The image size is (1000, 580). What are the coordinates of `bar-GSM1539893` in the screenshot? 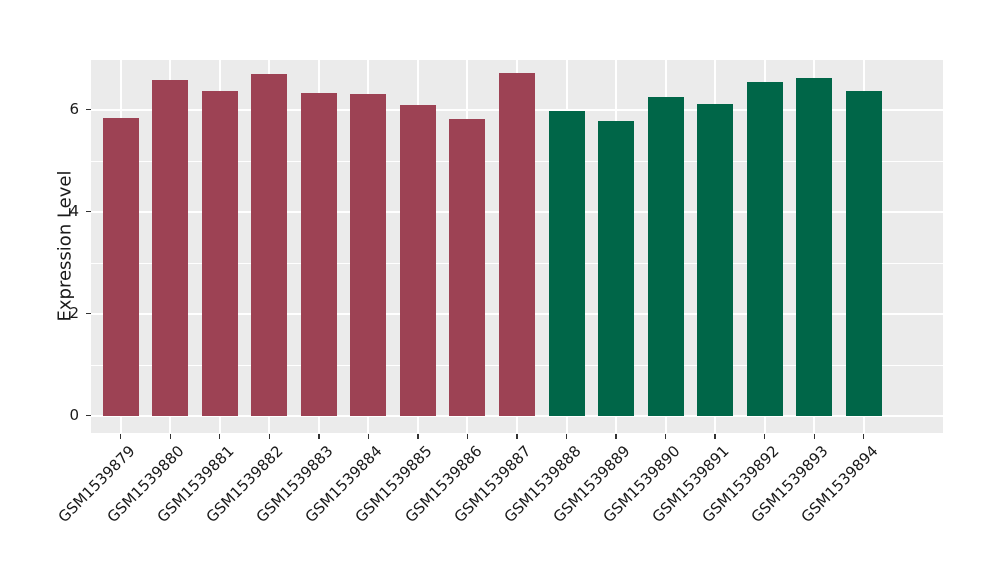 It's located at (814, 247).